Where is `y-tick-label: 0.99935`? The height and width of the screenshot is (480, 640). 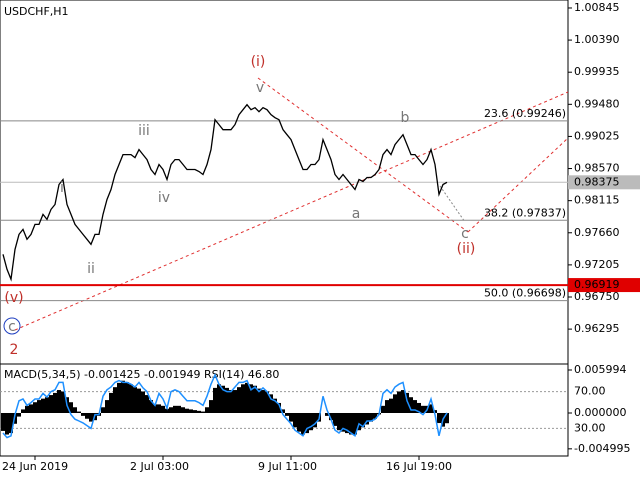
y-tick-label: 0.99935 is located at coordinates (597, 71).